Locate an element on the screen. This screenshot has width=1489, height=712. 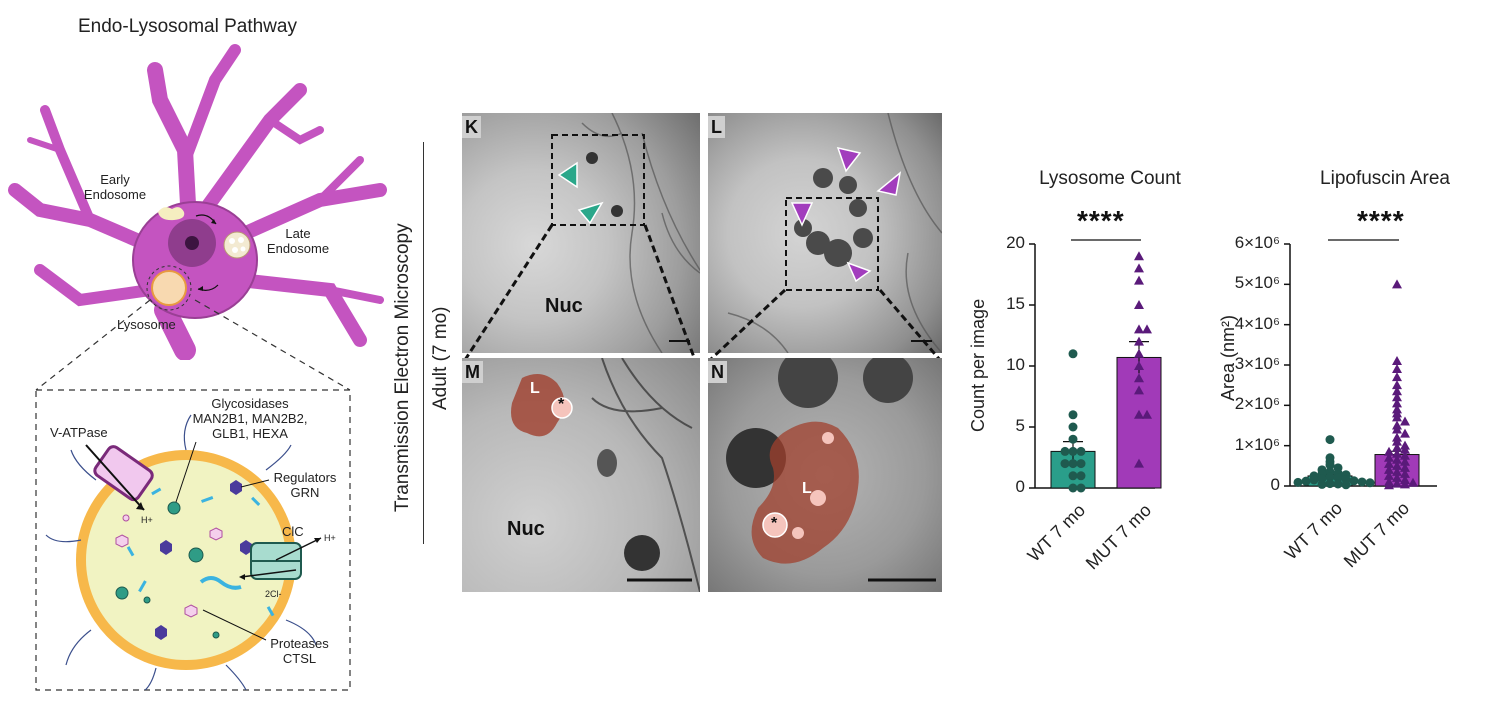
y-tick-label: 6×10⁶ is located at coordinates (1249, 243).